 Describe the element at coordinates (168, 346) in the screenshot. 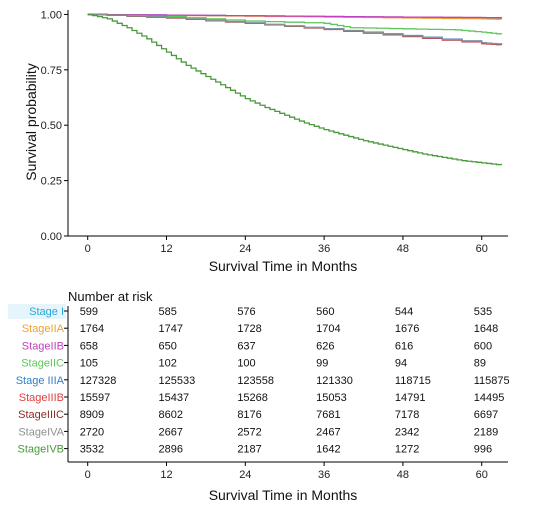

I see `risk-count: 650` at that location.